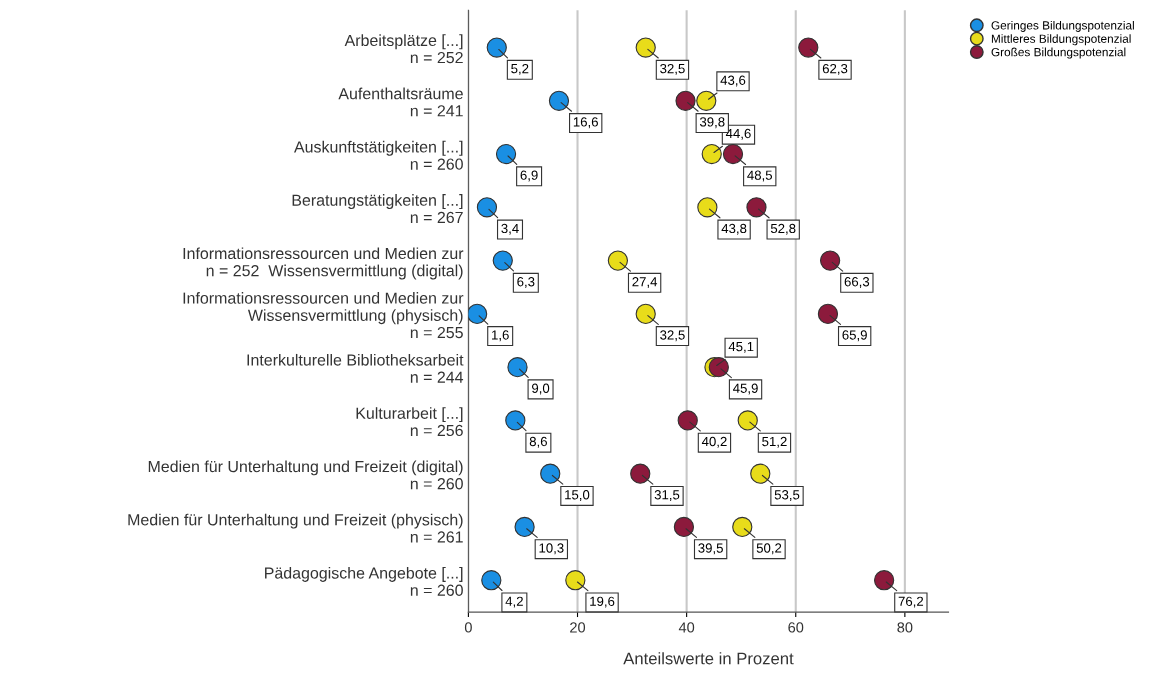 The width and height of the screenshot is (1171, 684). What do you see at coordinates (708, 658) in the screenshot?
I see `x-axis-title: Anteilswerte in Prozent` at bounding box center [708, 658].